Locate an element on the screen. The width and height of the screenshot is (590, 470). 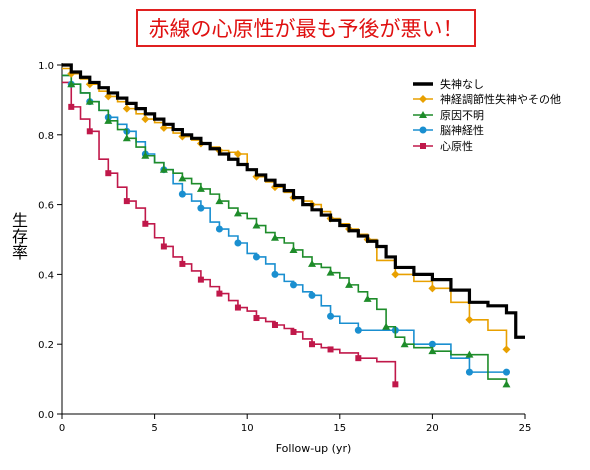
legend-item: 原因不明 is located at coordinates (486, 115).